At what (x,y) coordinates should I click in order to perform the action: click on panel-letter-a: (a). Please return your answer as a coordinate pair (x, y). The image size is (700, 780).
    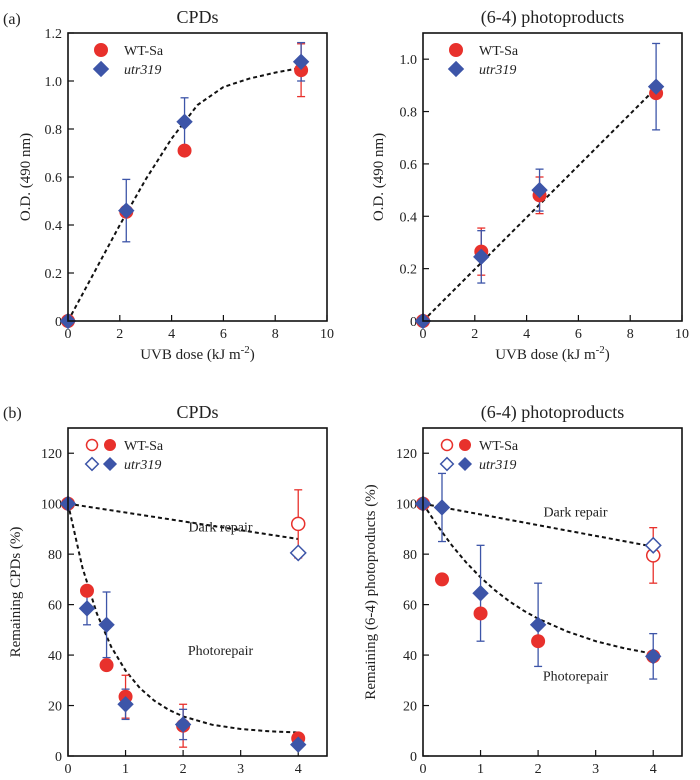
    Looking at the image, I should click on (12, 19).